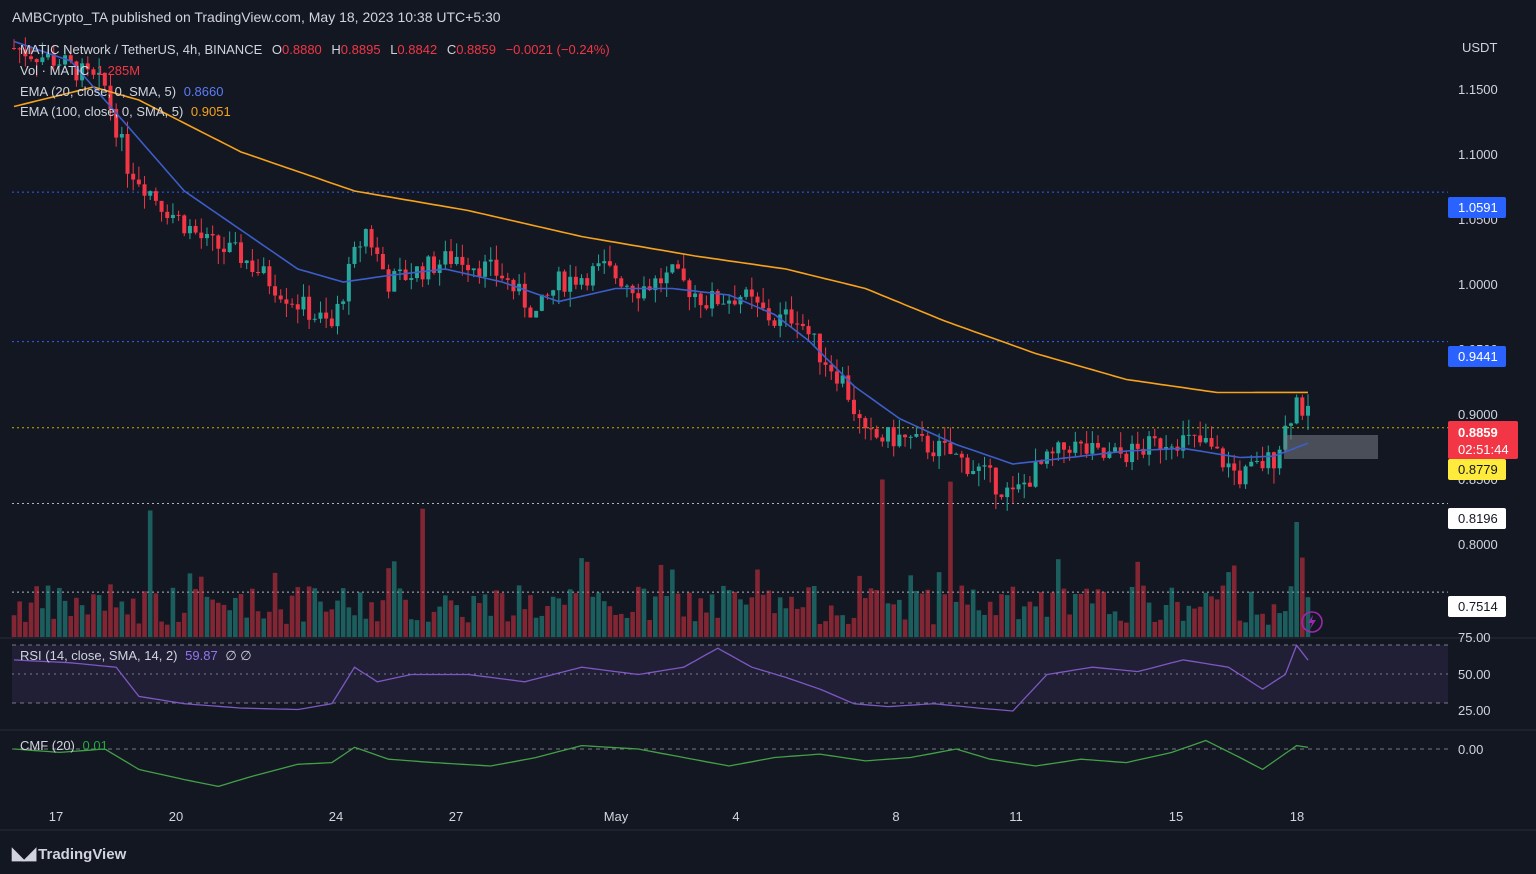 The width and height of the screenshot is (1536, 874). What do you see at coordinates (1312, 622) in the screenshot?
I see `lightning-icon` at bounding box center [1312, 622].